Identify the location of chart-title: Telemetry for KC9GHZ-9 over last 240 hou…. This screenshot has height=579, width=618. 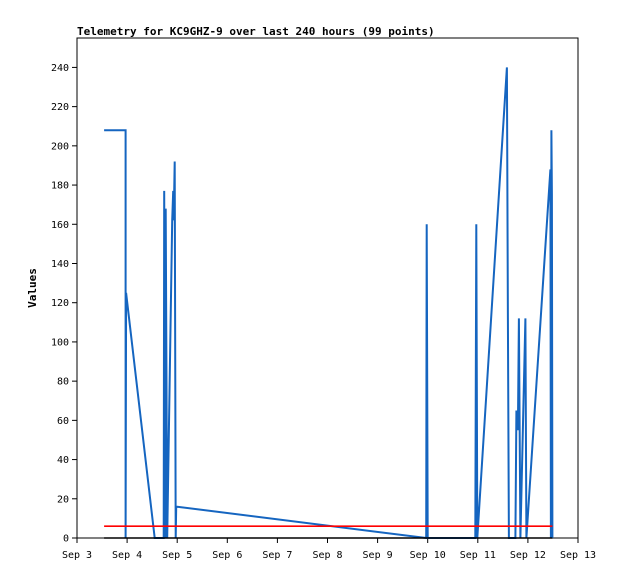
(256, 31).